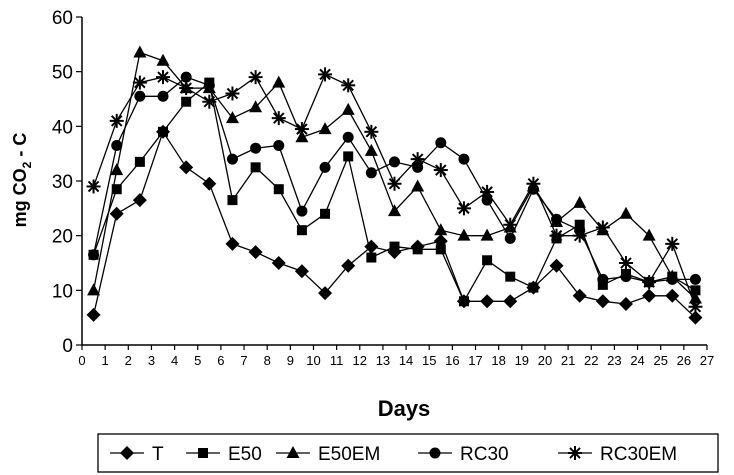 The image size is (734, 475). I want to click on x-tick-label: 12, so click(360, 360).